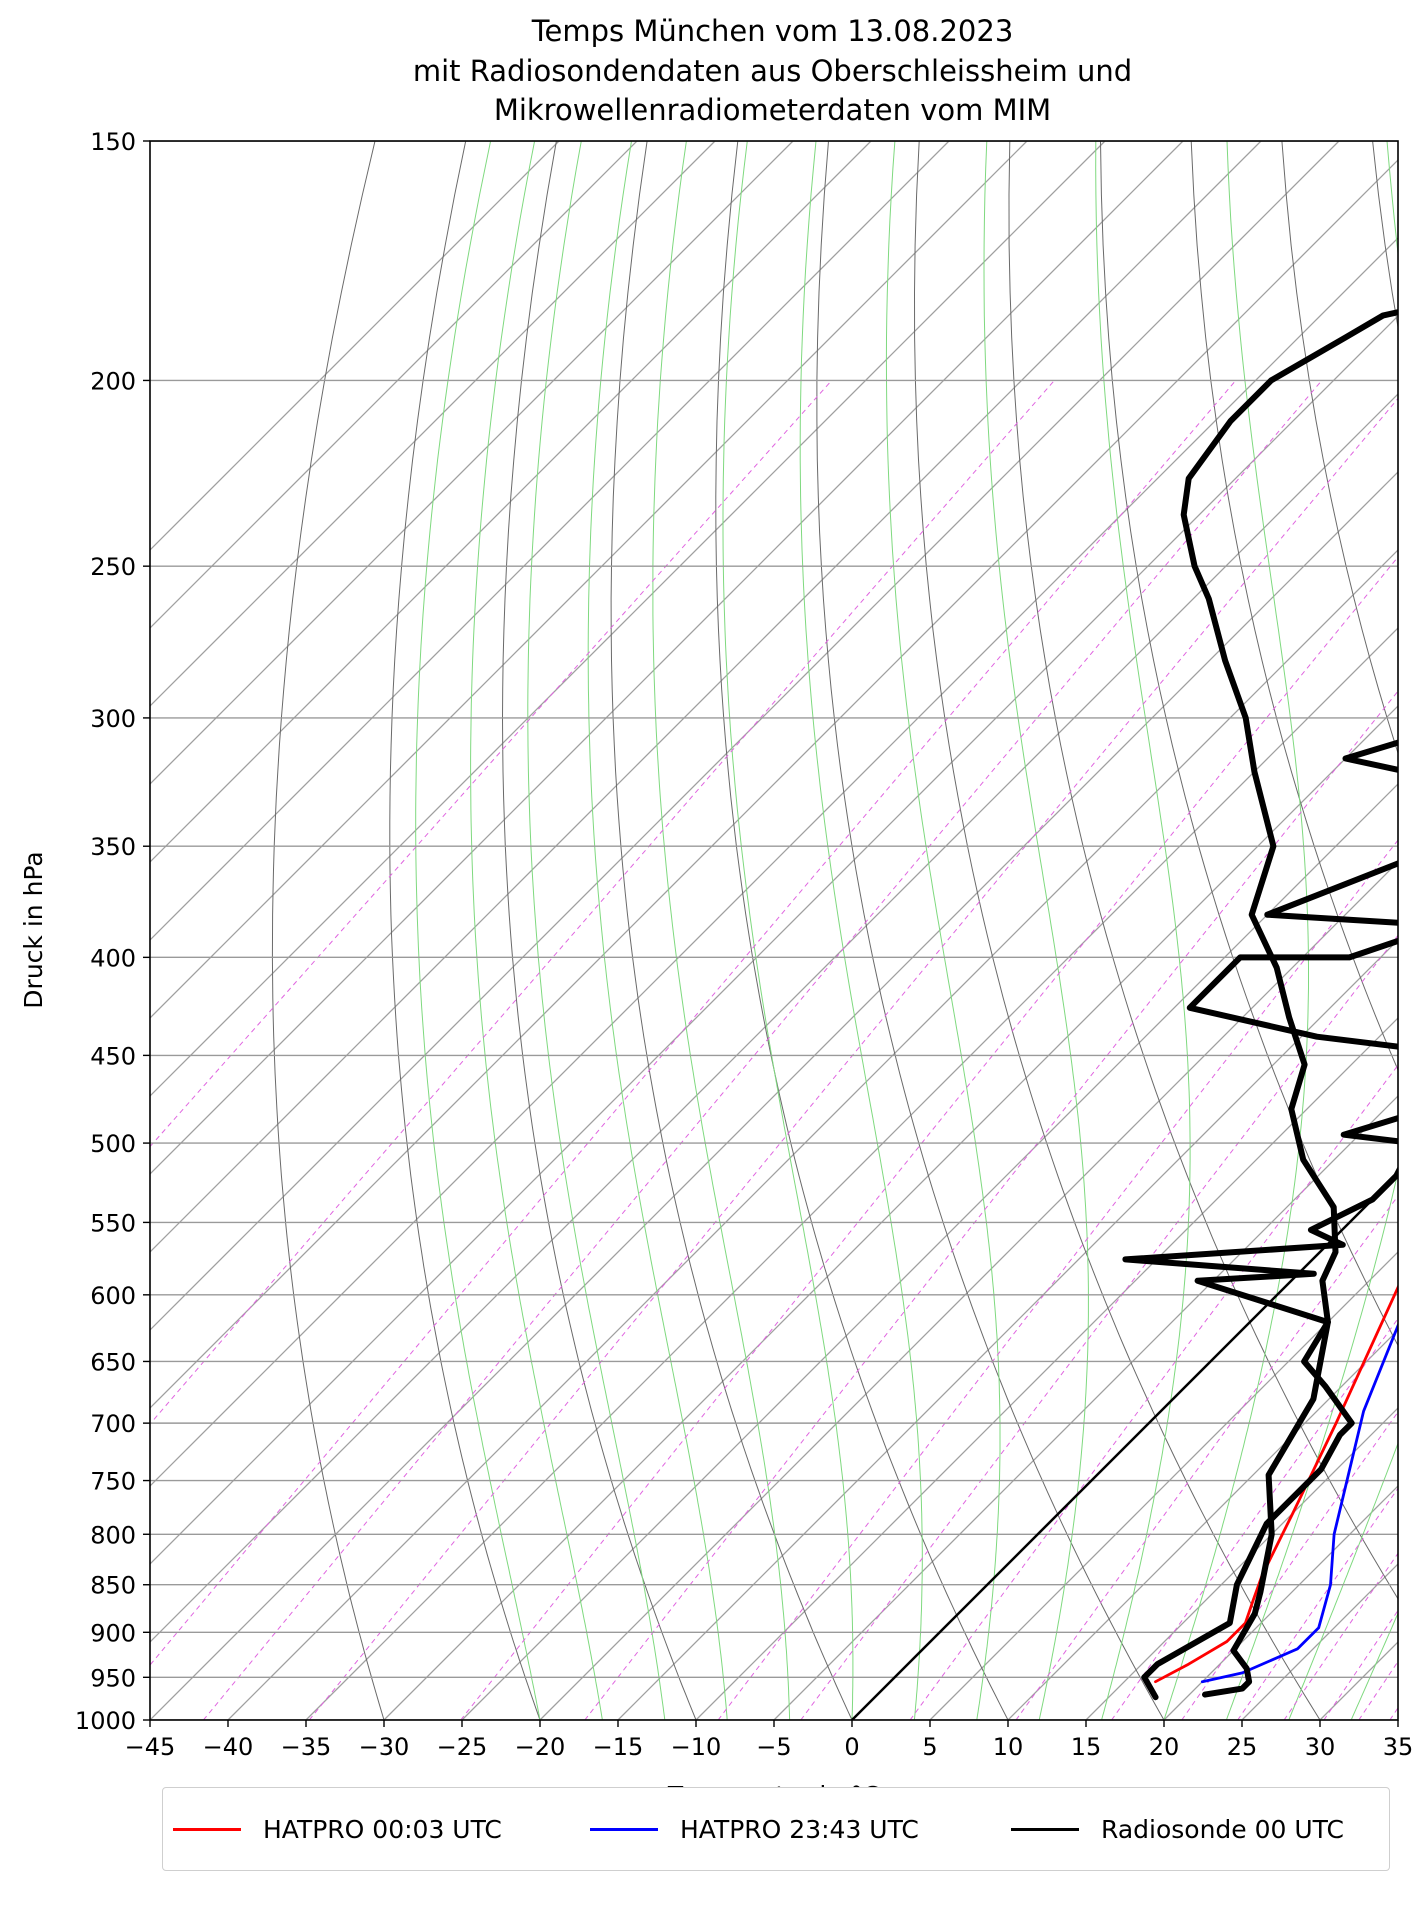  What do you see at coordinates (772, 110) in the screenshot?
I see `chart-title-line-3: Mikrowellenradiometerdaten vom MIM` at bounding box center [772, 110].